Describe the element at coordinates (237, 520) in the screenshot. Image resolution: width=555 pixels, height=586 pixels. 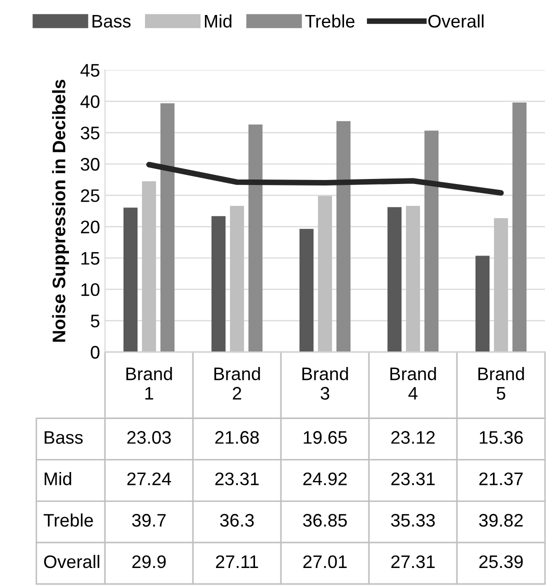
I see `data-label: 36.3` at that location.